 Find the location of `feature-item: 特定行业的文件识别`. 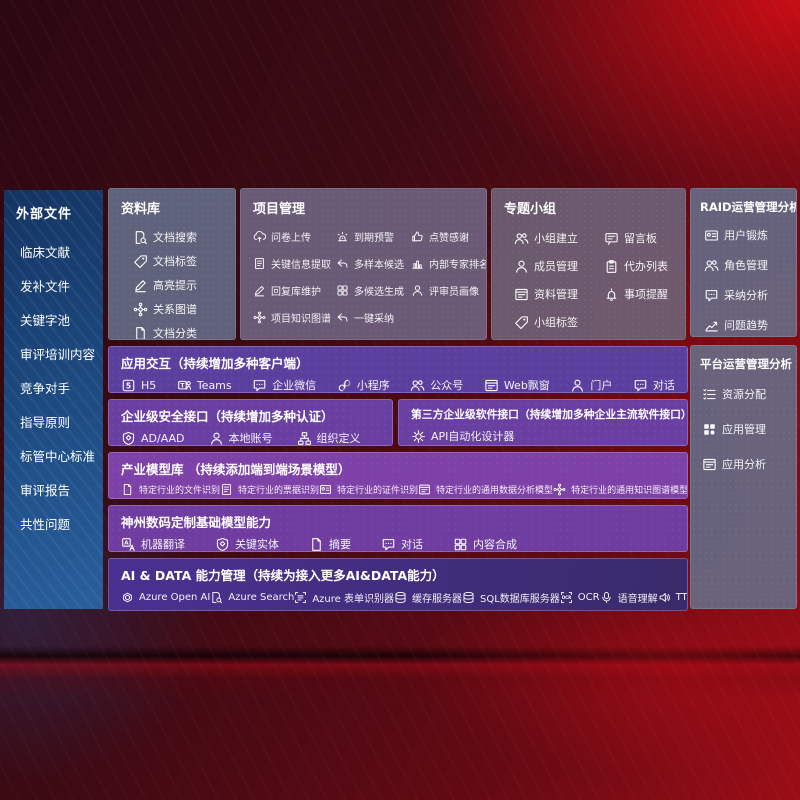

feature-item: 特定行业的文件识别 is located at coordinates (170, 489).